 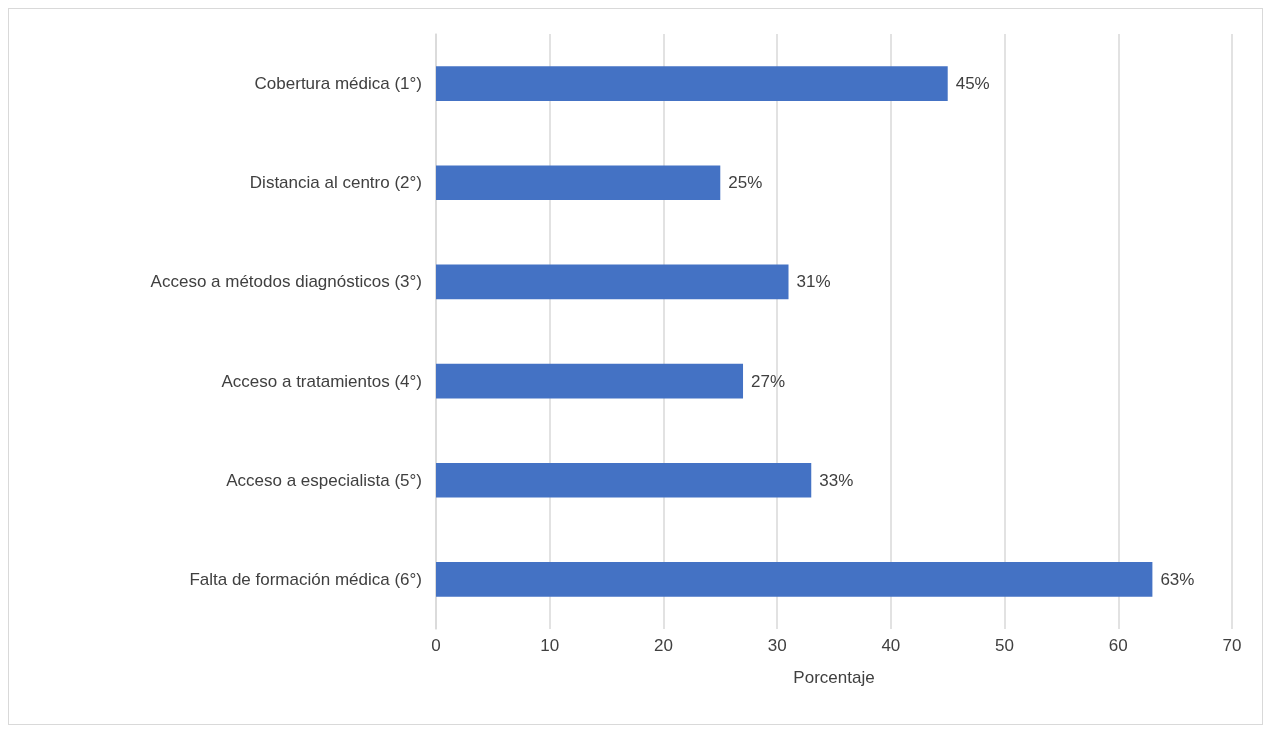 What do you see at coordinates (777, 645) in the screenshot?
I see `x-tick-label: 30` at bounding box center [777, 645].